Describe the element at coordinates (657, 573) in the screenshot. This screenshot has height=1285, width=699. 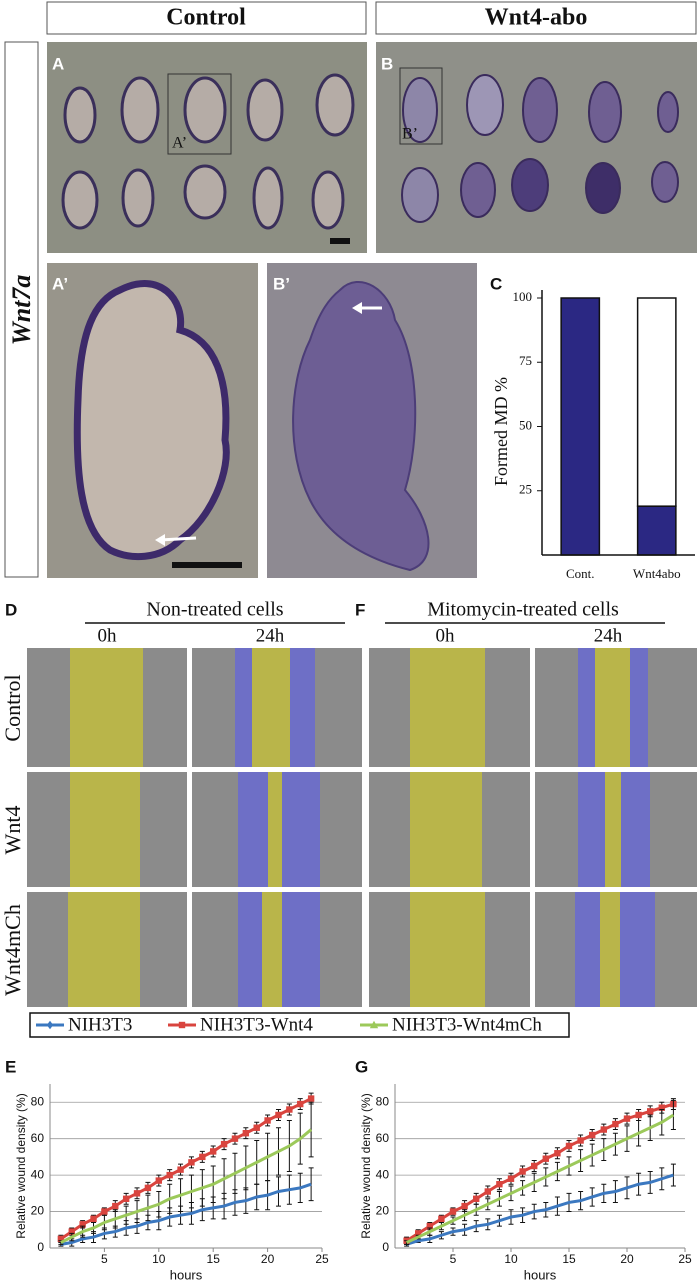
I see `x-tick-label: Wnt4abo` at that location.